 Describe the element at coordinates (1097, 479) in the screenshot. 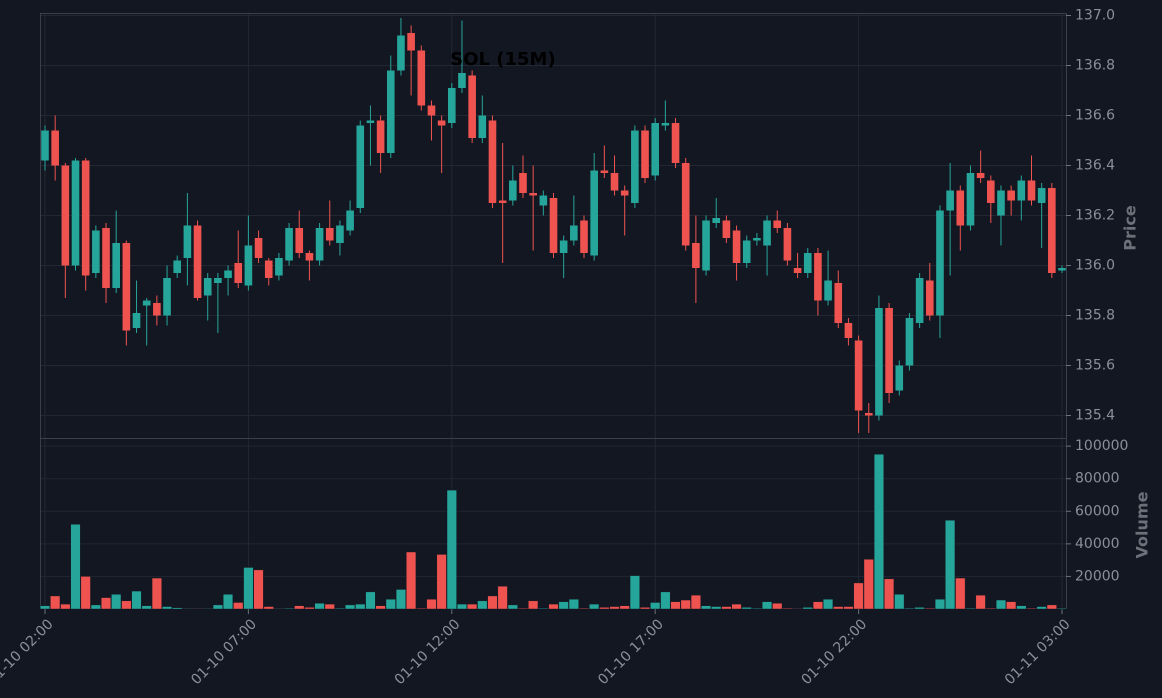

I see `y-tick-label: 80000` at that location.